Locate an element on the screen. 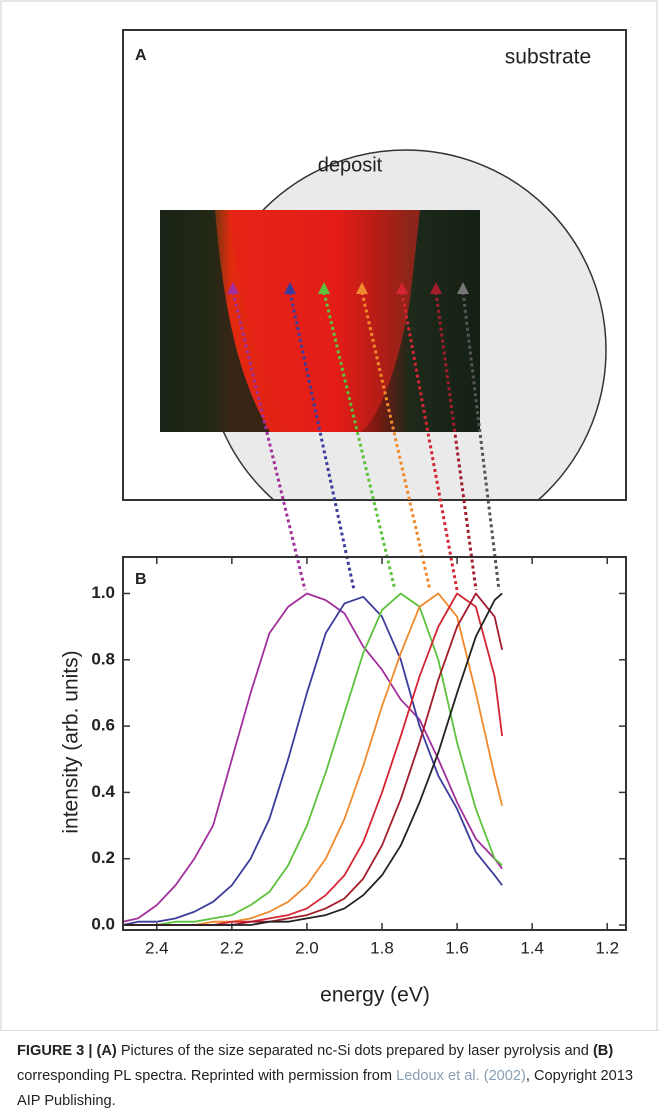 The image size is (659, 1120). y-tick-label: 0.2 is located at coordinates (103, 857).